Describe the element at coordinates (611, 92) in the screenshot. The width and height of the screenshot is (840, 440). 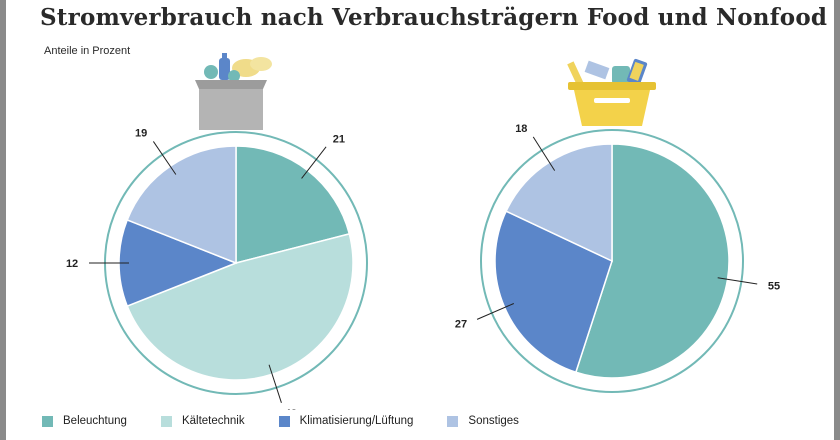
I see `nonfood-basket-icon` at that location.